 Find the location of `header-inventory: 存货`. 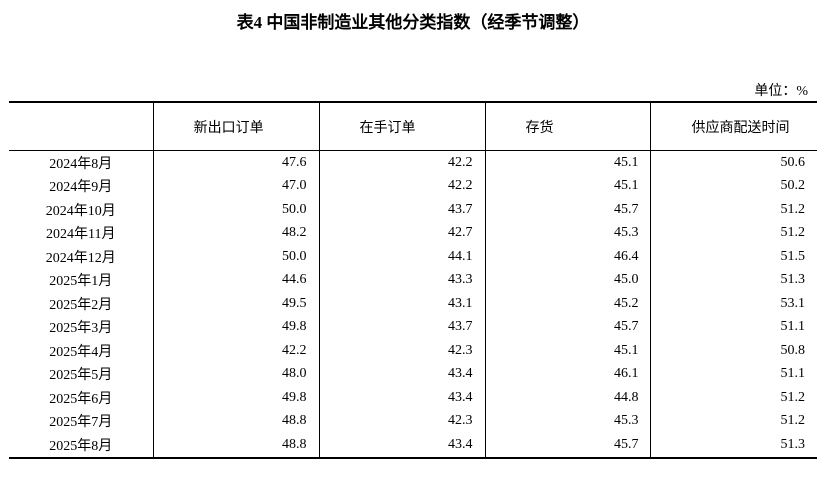

header-inventory: 存货 is located at coordinates (567, 126).